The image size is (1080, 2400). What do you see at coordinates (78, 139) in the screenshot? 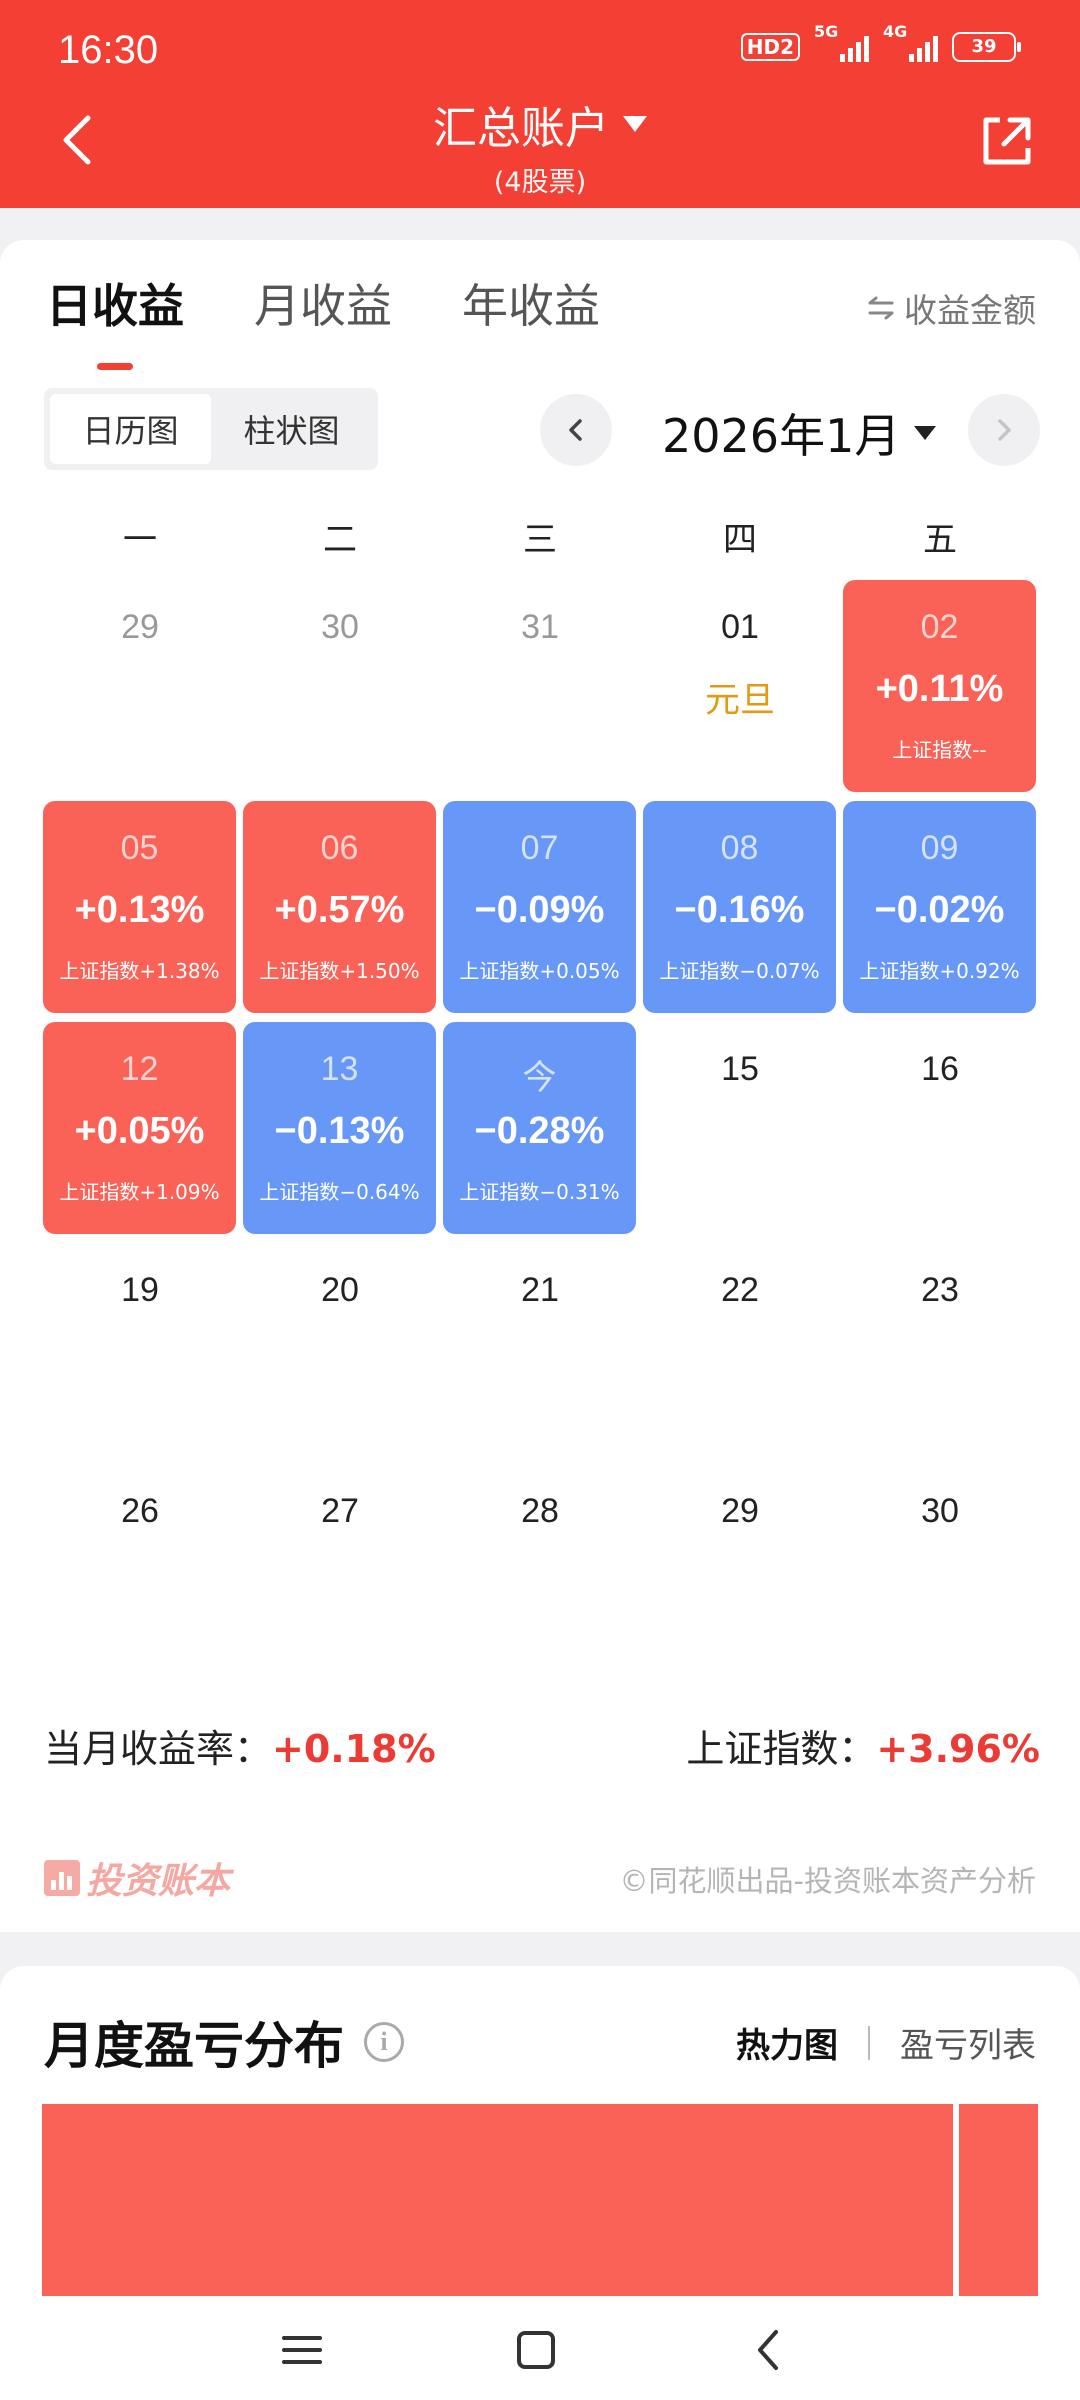
I see `back-arrow-icon` at bounding box center [78, 139].